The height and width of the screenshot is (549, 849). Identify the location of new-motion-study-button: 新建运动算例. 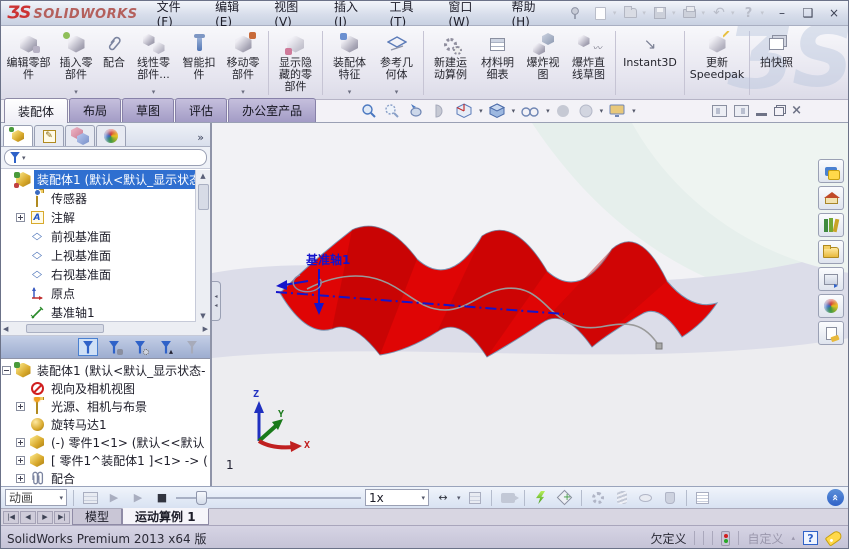
(450, 63).